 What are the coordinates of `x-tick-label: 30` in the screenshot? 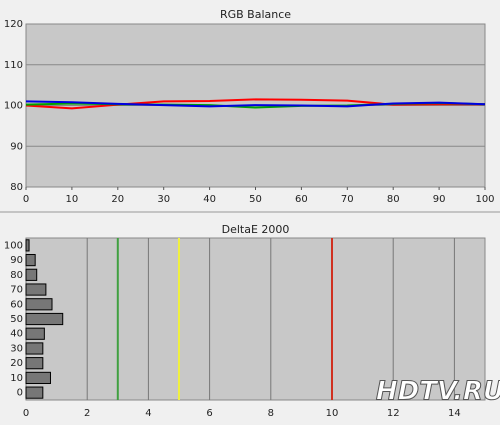 It's located at (163, 199).